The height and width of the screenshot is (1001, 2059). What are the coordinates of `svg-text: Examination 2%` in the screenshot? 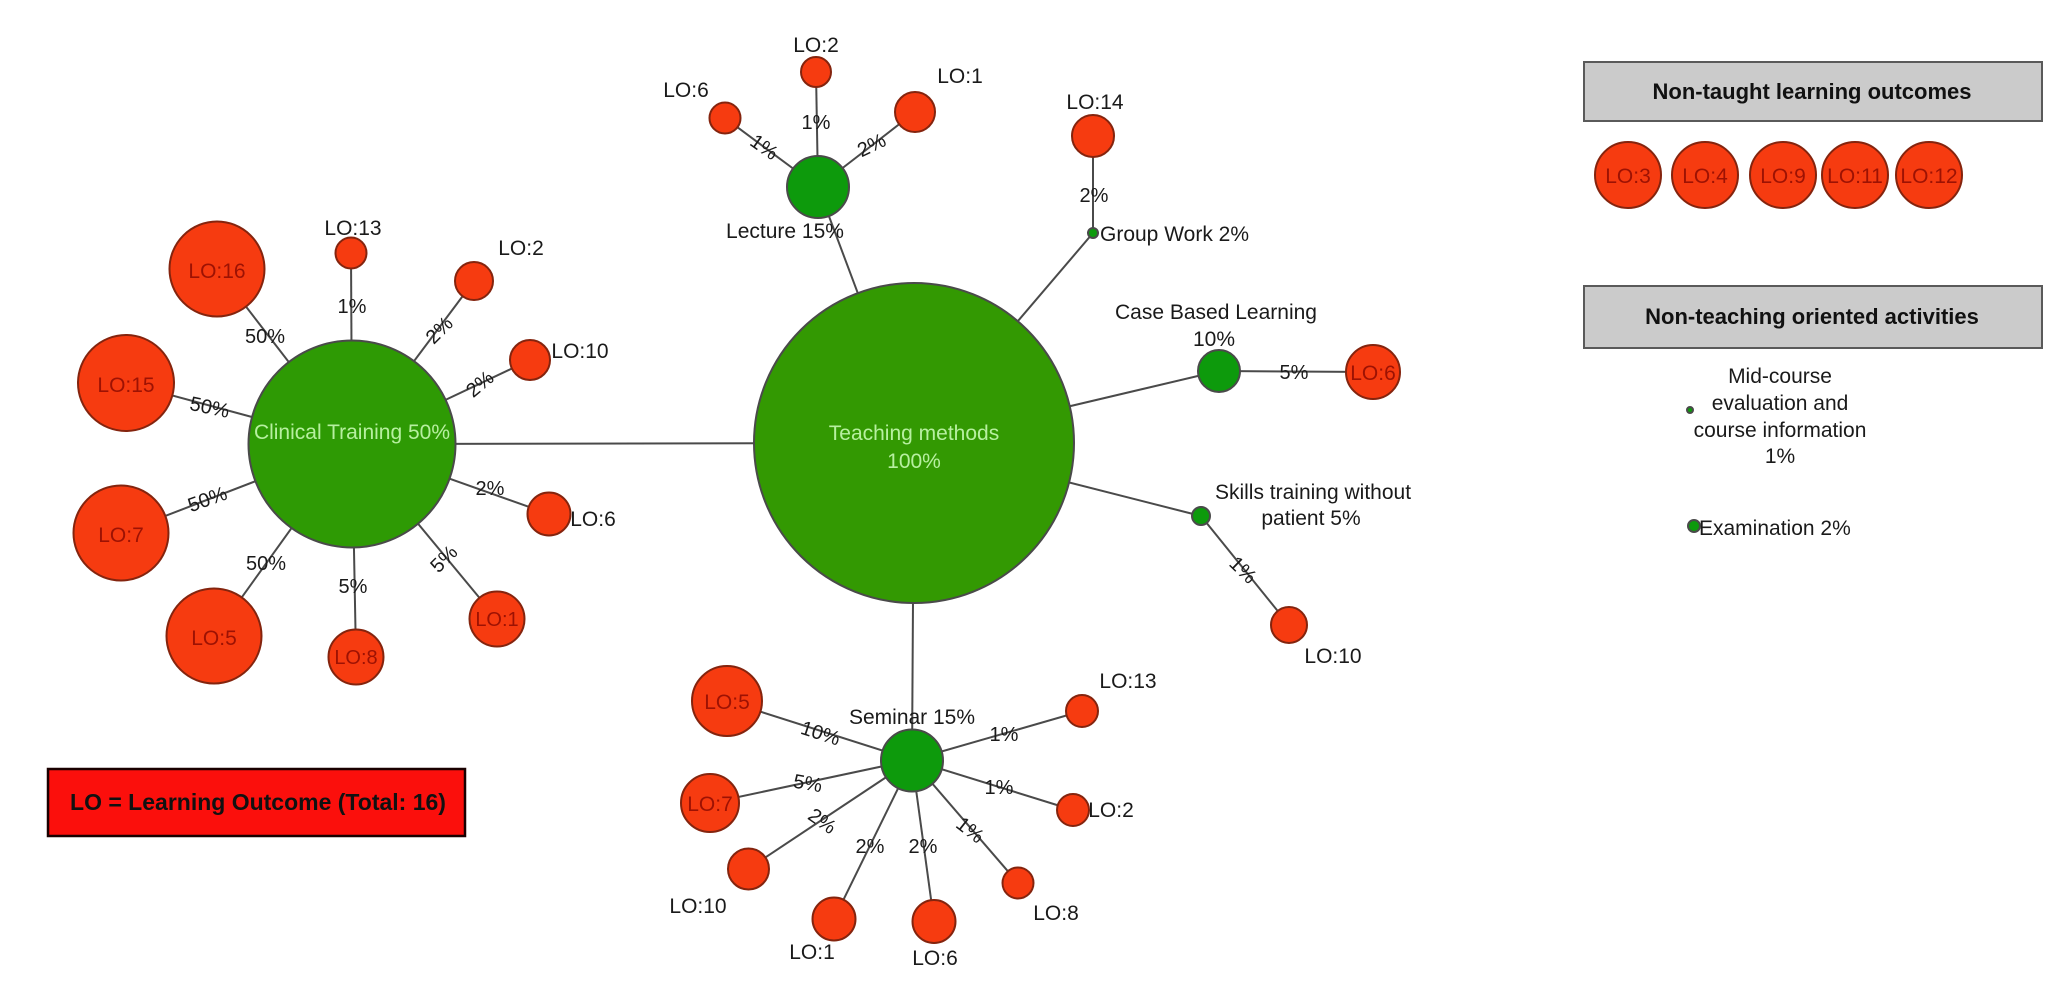 It's located at (1775, 528).